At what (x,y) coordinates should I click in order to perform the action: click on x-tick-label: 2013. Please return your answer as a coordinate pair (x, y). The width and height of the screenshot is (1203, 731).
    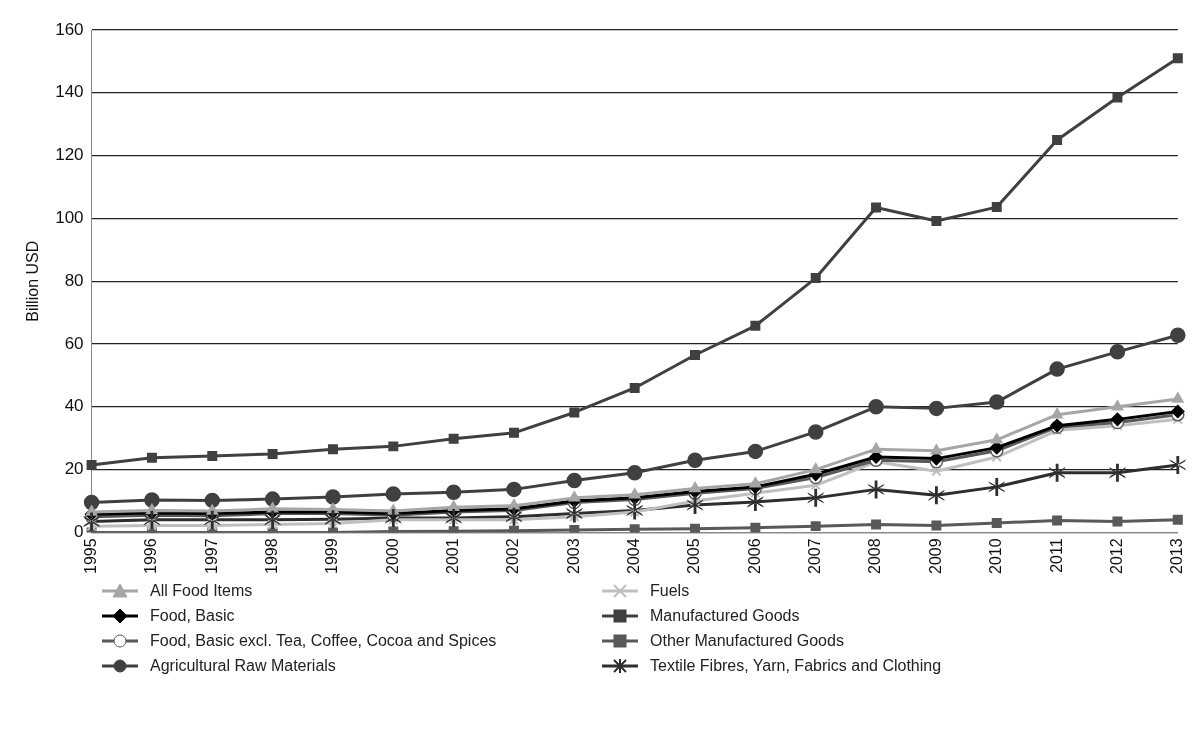
    Looking at the image, I should click on (1177, 556).